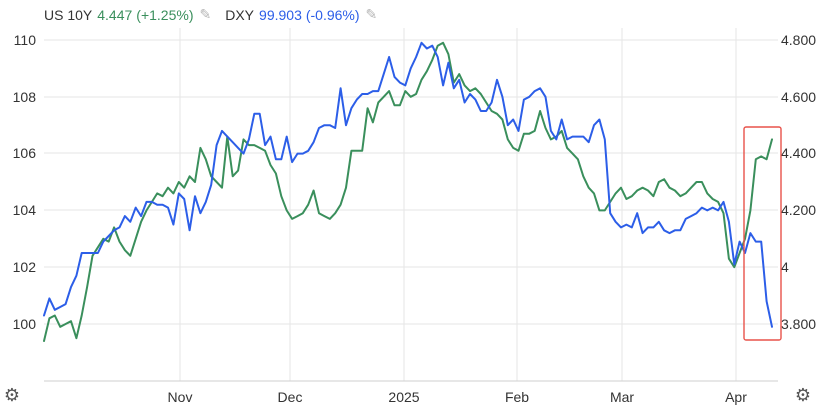 This screenshot has height=420, width=834. What do you see at coordinates (798, 97) in the screenshot?
I see `y-right-tick-label: 4.600` at bounding box center [798, 97].